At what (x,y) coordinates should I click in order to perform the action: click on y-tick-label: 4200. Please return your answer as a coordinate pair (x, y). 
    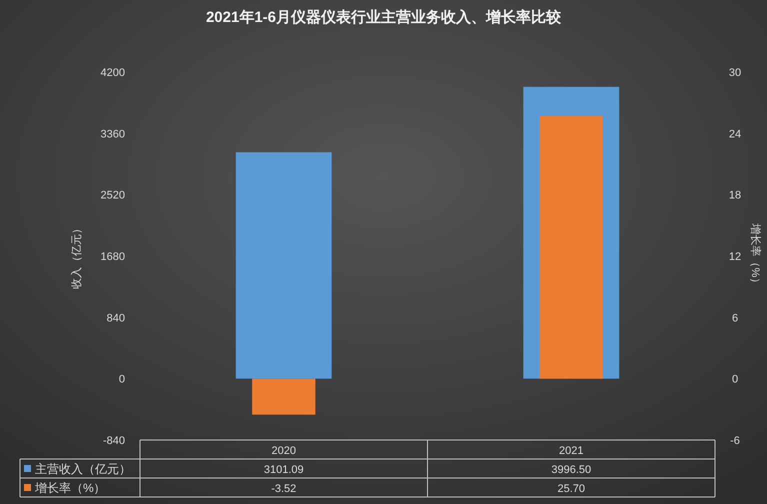
    Looking at the image, I should click on (112, 73).